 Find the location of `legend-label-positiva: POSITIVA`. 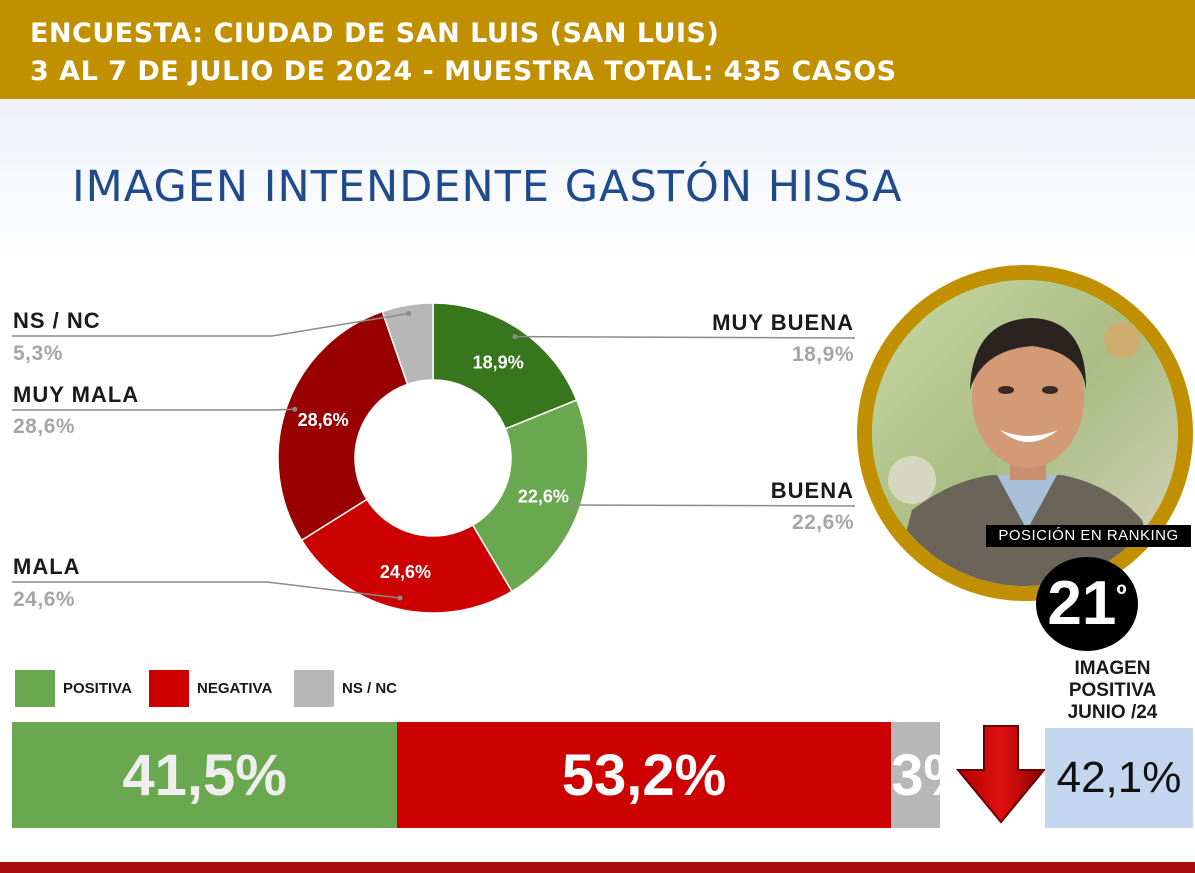

legend-label-positiva: POSITIVA is located at coordinates (97, 688).